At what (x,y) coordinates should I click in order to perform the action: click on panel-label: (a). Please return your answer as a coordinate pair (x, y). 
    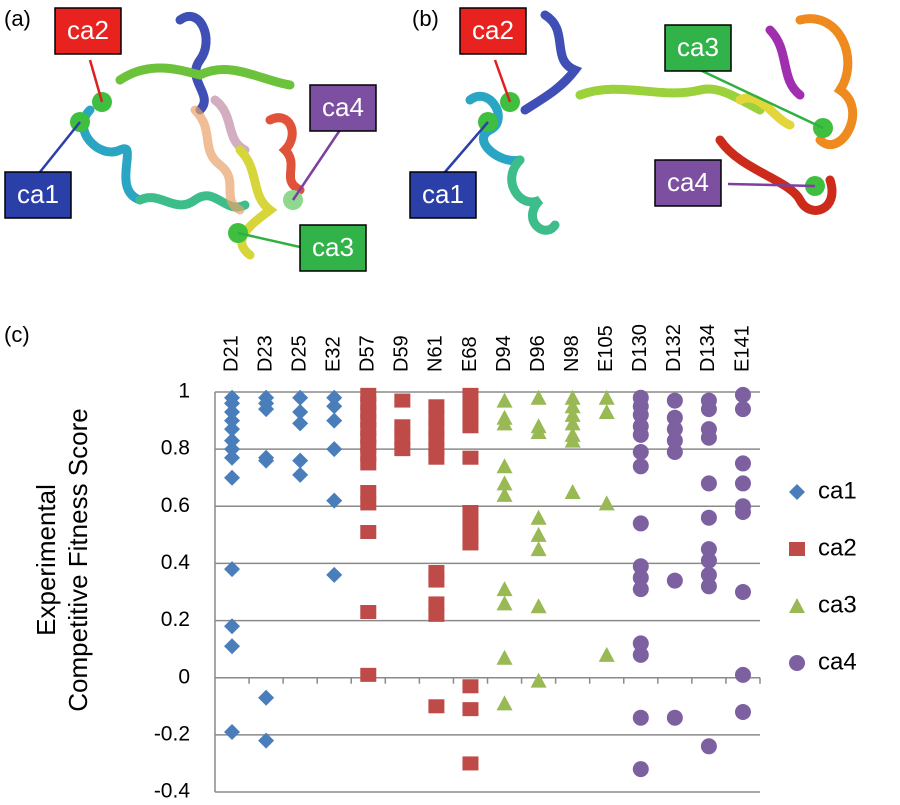
    Looking at the image, I should click on (17, 18).